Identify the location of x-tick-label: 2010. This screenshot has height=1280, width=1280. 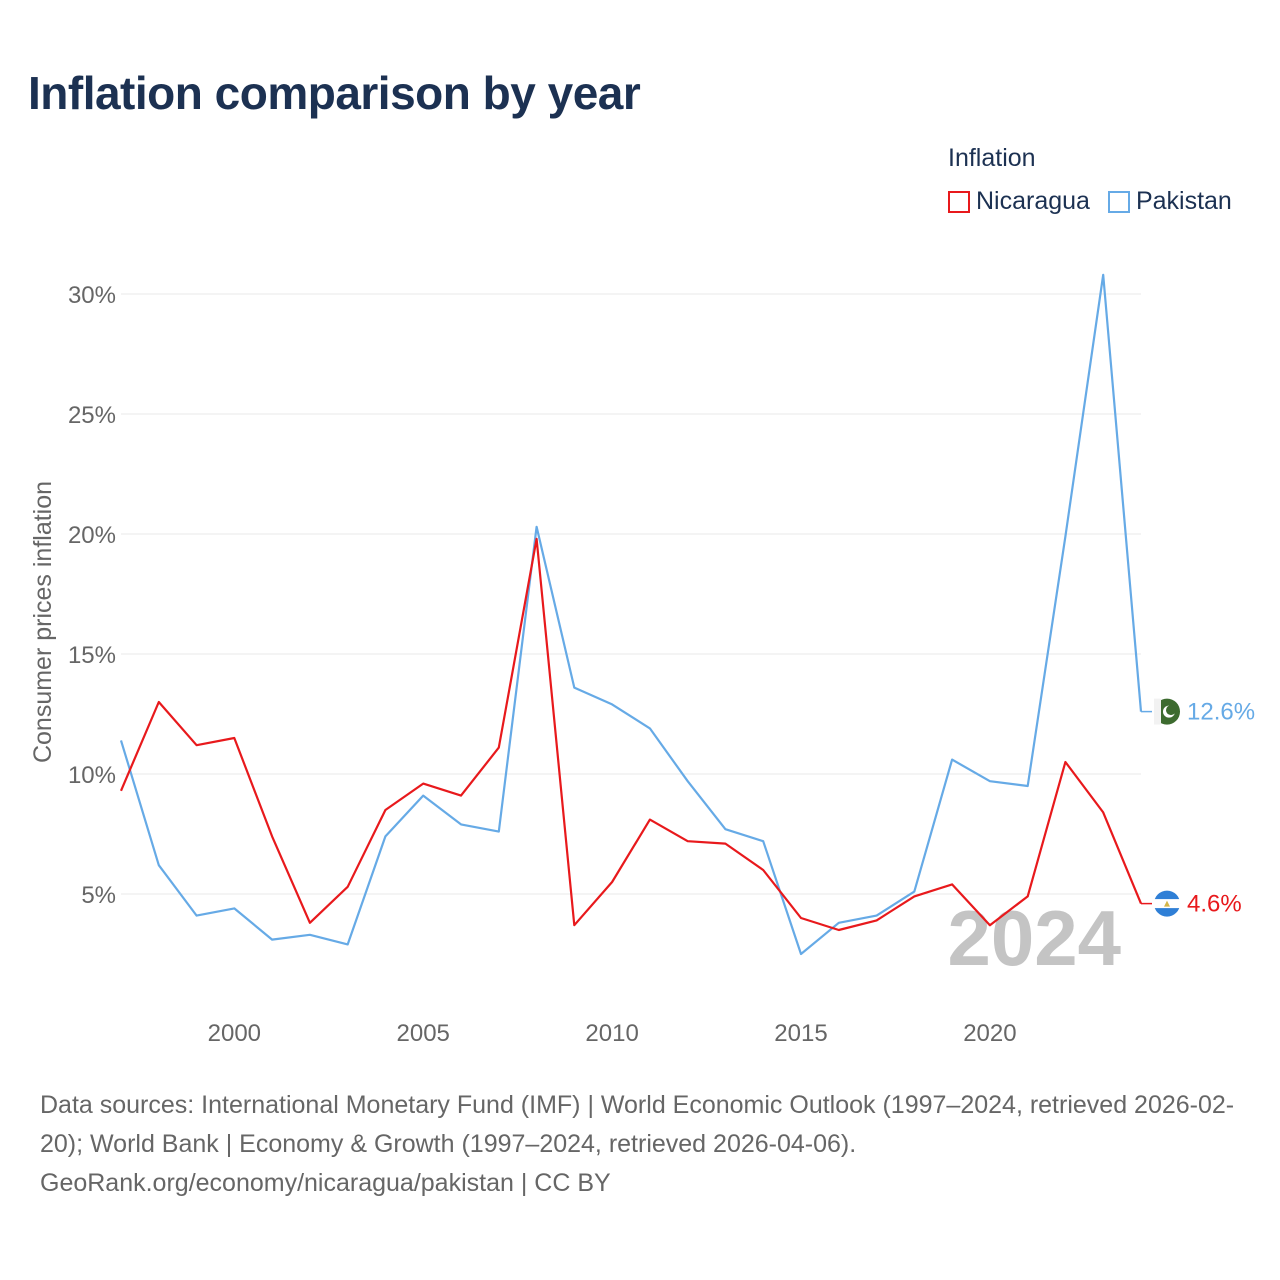
(611, 1033).